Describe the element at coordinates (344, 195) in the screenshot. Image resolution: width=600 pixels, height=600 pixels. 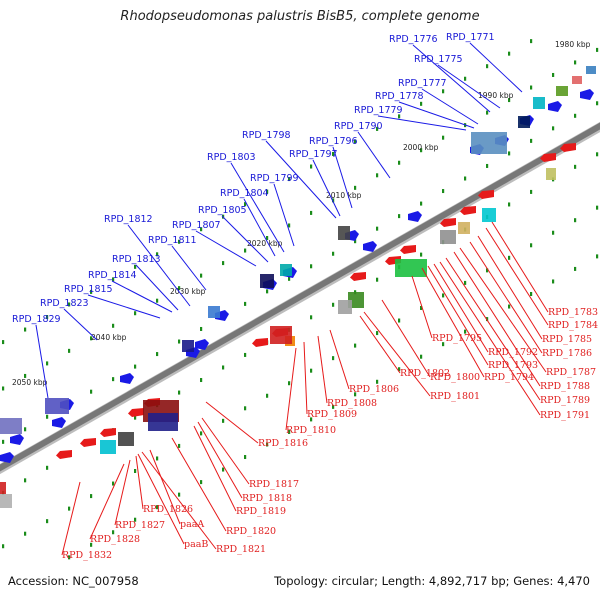
I see `kbp-label: 2010 kbp` at that location.